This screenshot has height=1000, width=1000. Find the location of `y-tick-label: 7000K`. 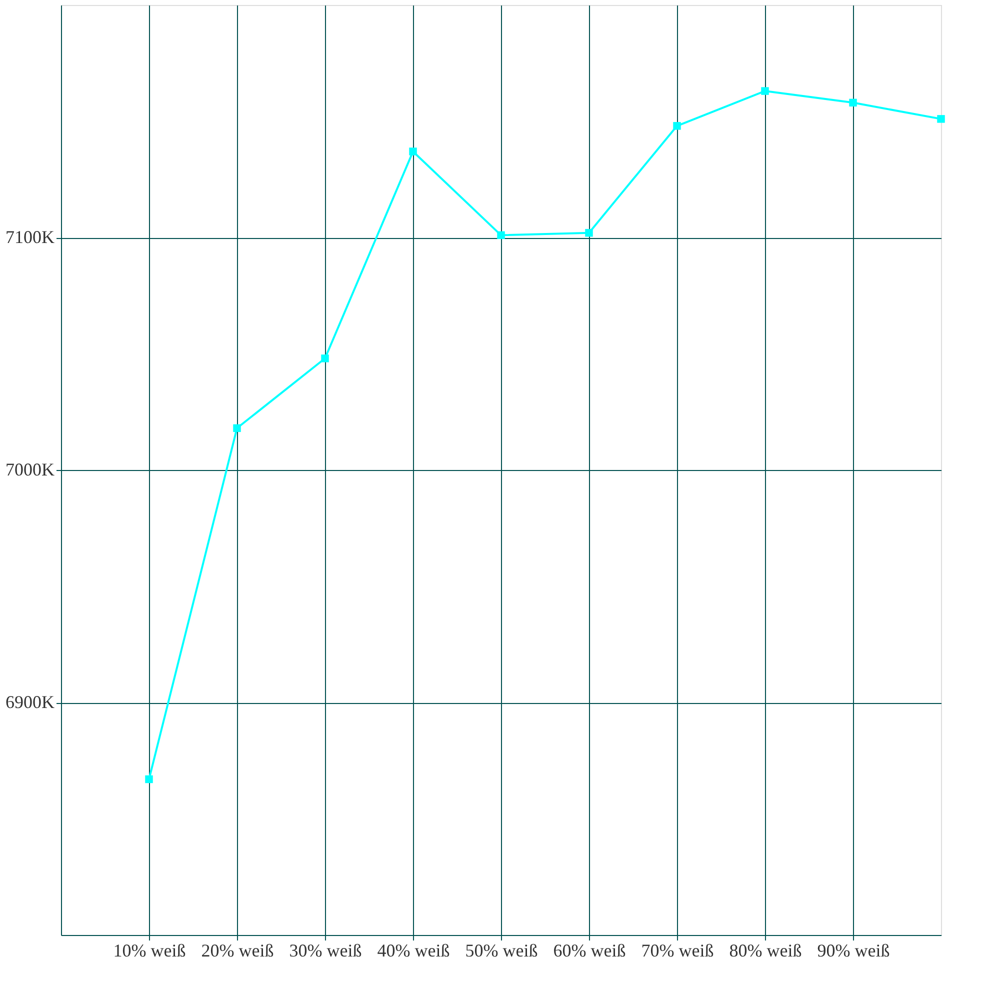

y-tick-label: 7000K is located at coordinates (30, 470).